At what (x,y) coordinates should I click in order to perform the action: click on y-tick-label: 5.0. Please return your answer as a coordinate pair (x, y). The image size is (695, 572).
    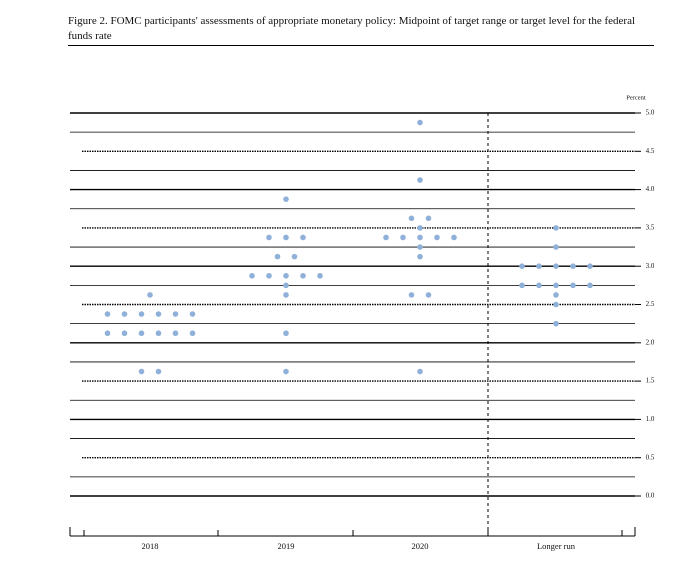
    Looking at the image, I should click on (650, 113).